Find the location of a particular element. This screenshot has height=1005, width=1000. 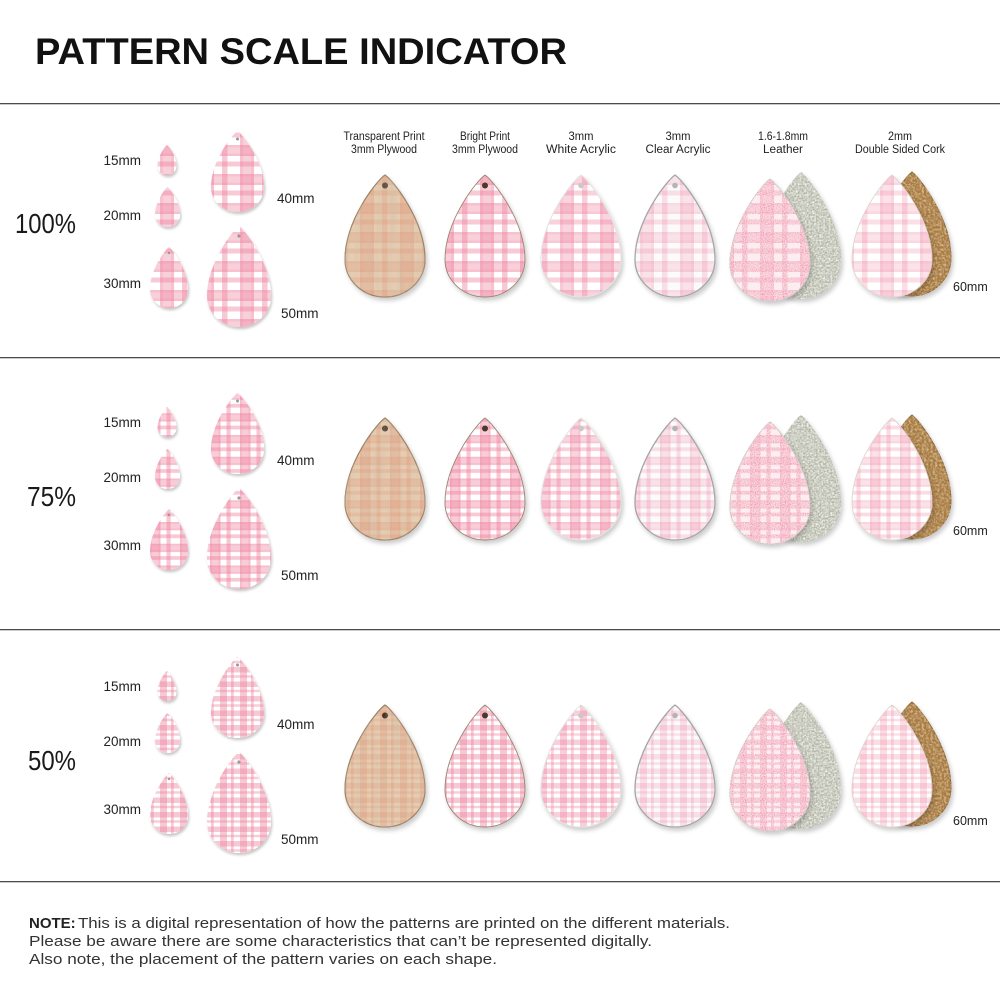

svg-text: NOTE: is located at coordinates (52, 923).